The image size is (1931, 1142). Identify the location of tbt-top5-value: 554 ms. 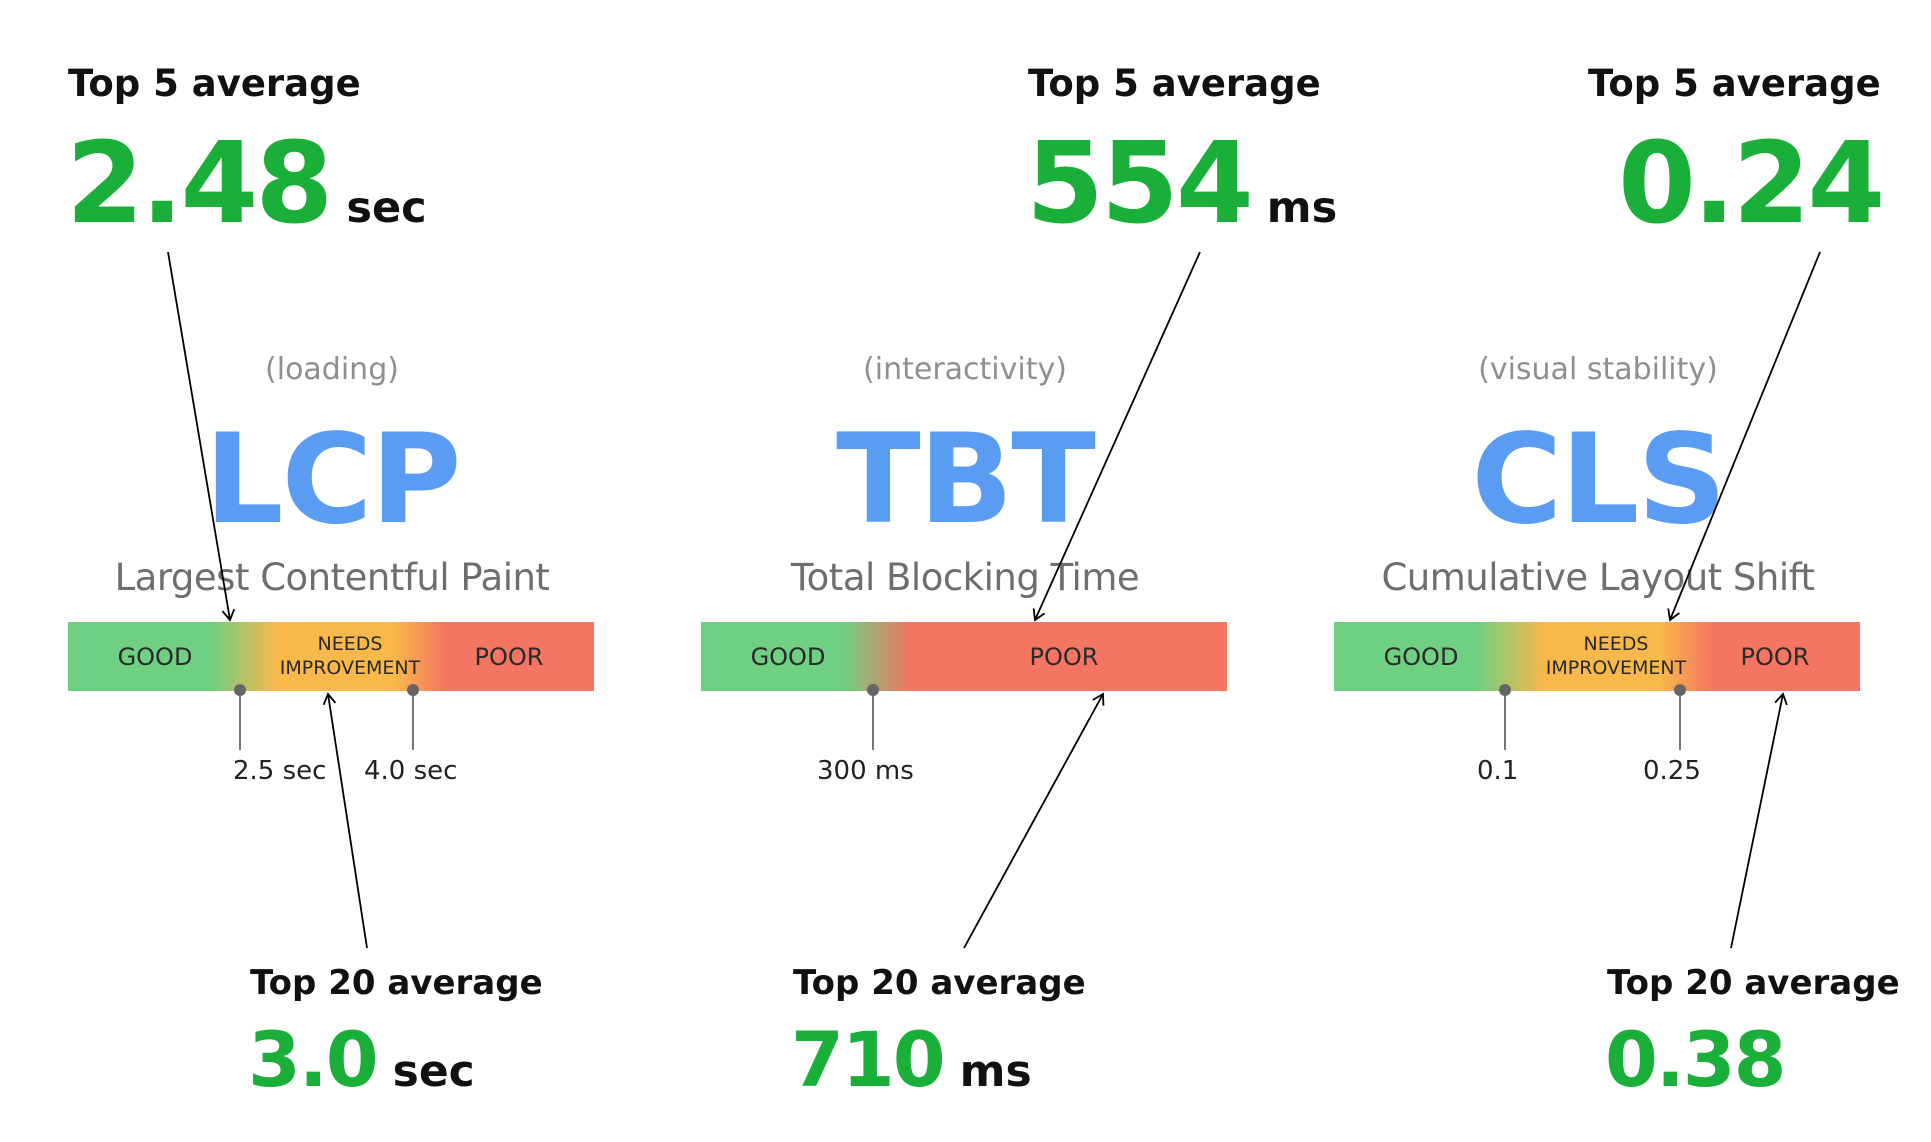
(1181, 184).